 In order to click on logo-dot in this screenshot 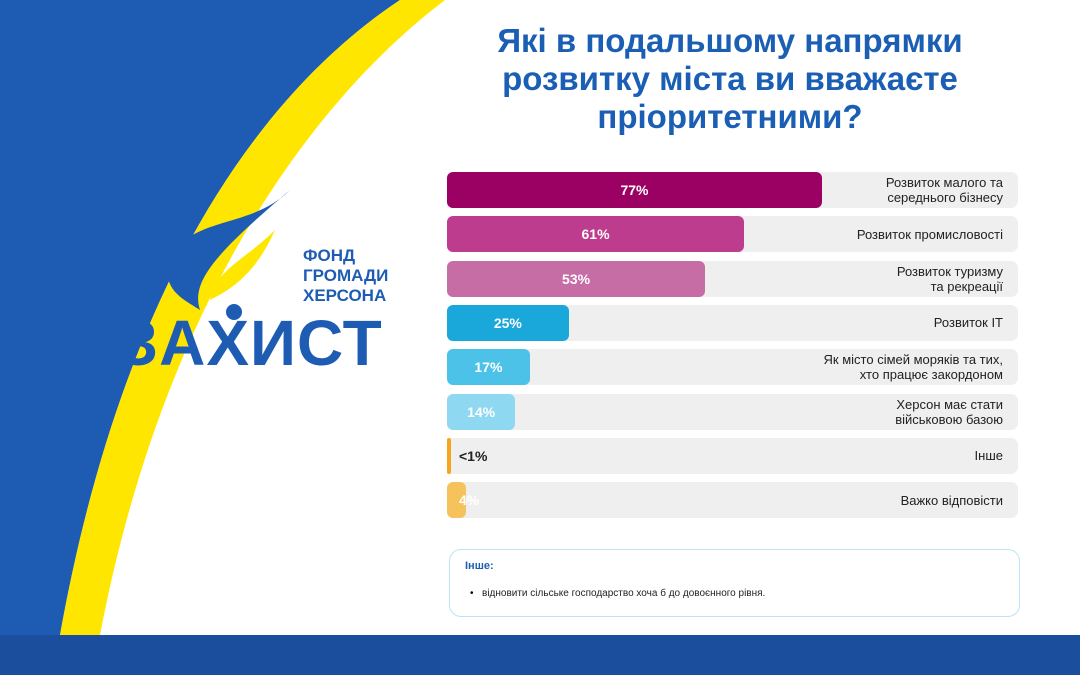, I will do `click(234, 312)`.